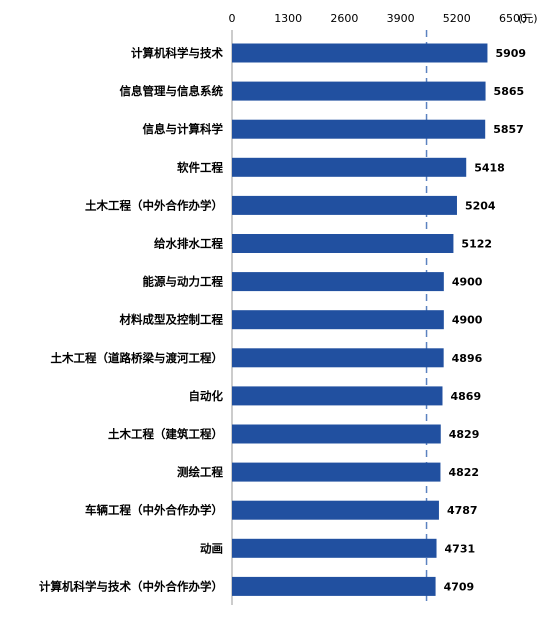 This screenshot has height=623, width=548. Describe the element at coordinates (172, 91) in the screenshot. I see `category-label: 信息管理与信息系统` at that location.